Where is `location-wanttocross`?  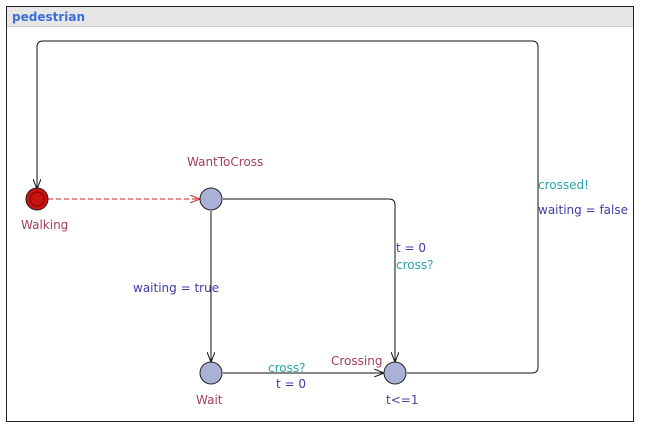 location-wanttocross is located at coordinates (211, 199).